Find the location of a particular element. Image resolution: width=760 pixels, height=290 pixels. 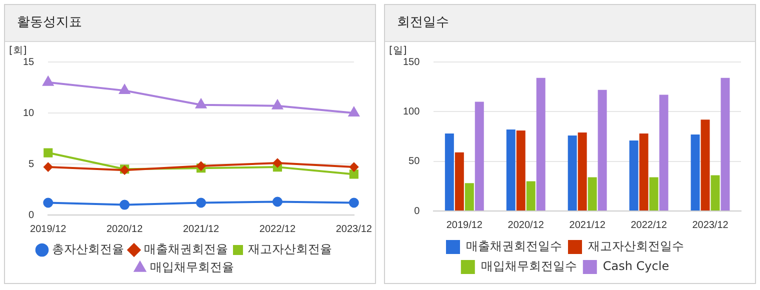

chart-title: 회전일수 is located at coordinates (570, 23).